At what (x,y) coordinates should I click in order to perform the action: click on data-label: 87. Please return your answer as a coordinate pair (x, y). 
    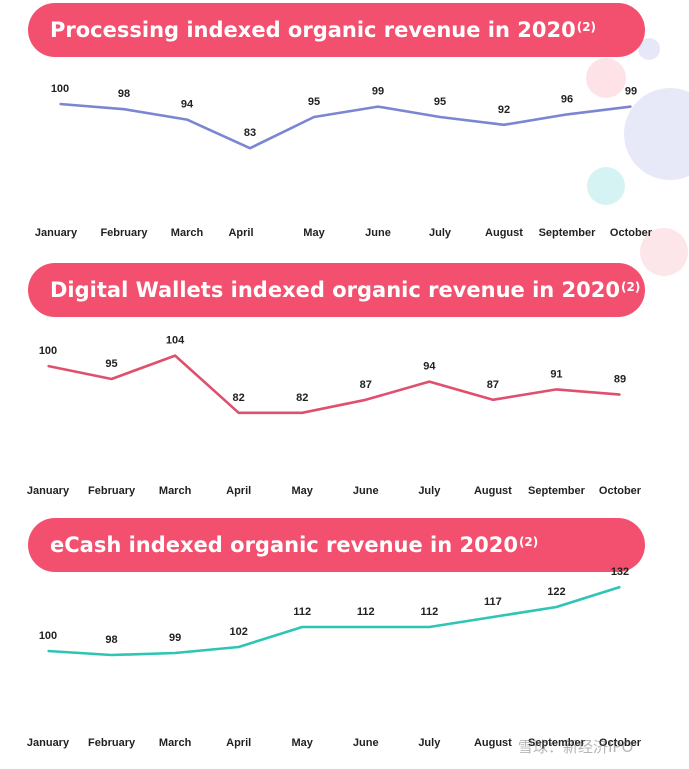
    Looking at the image, I should click on (493, 385).